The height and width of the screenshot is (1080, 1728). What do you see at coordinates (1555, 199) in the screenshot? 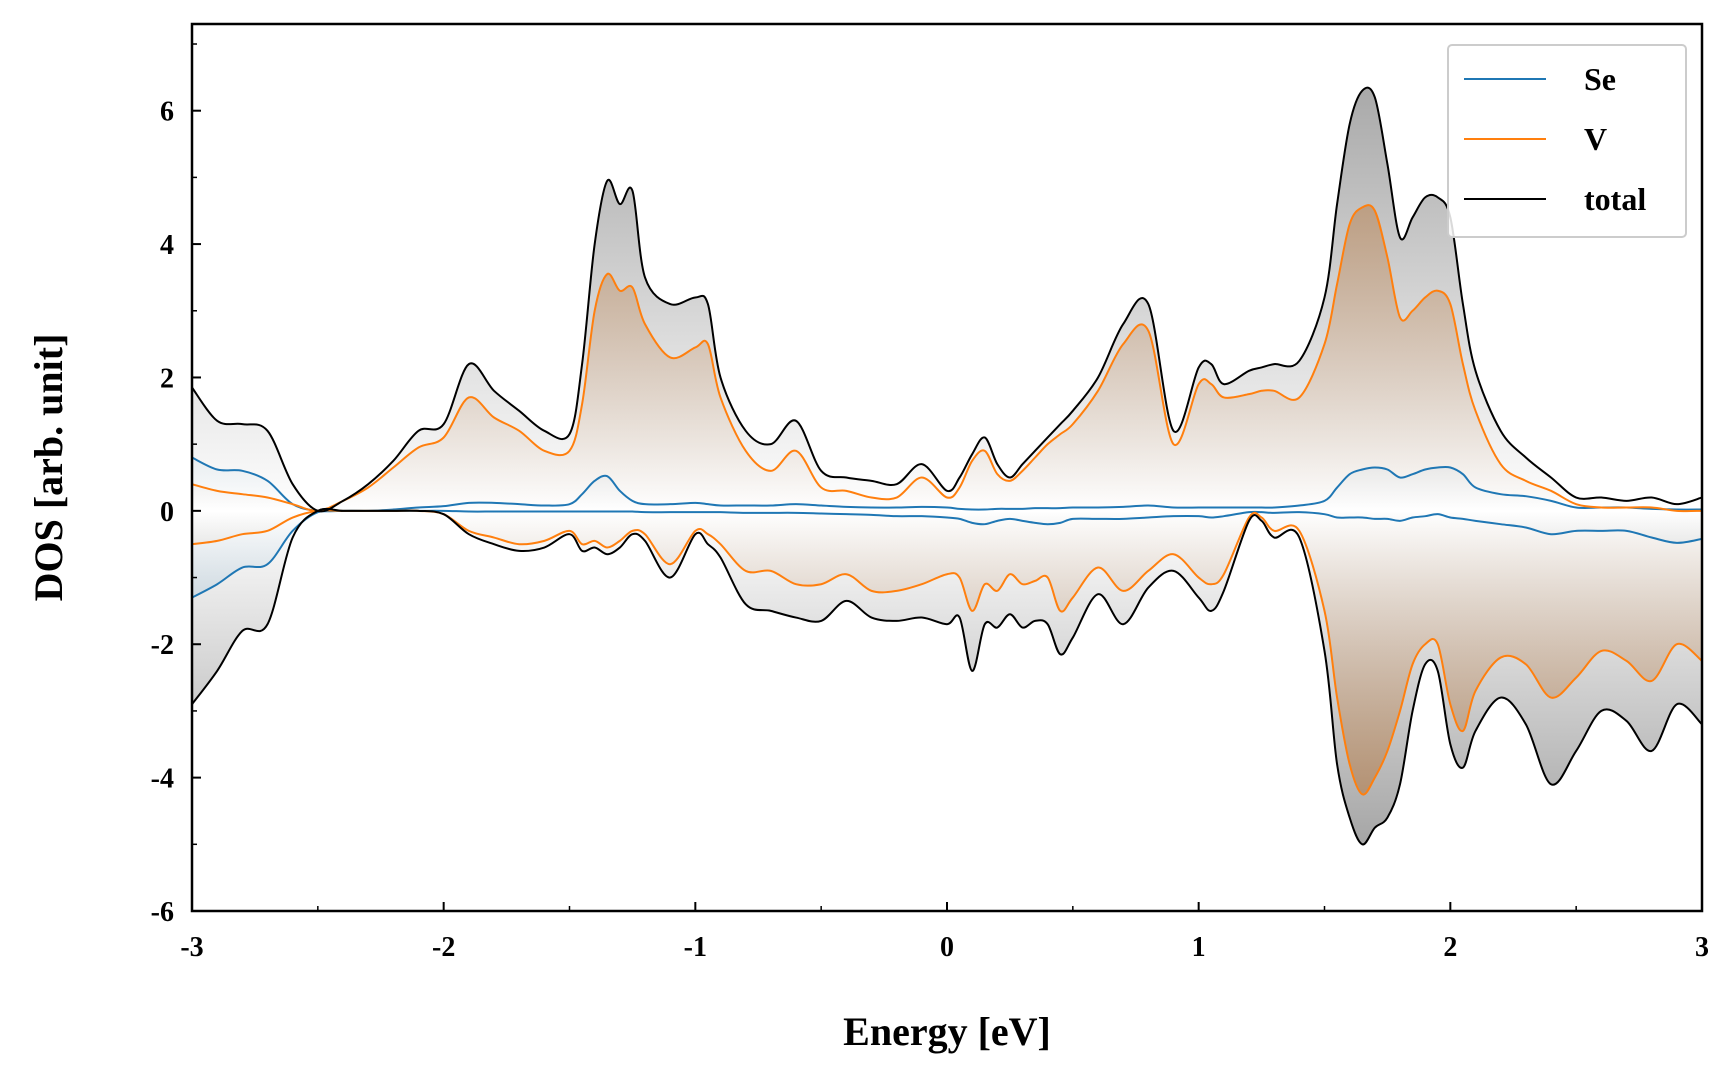
I see `legend-item-total: total` at bounding box center [1555, 199].